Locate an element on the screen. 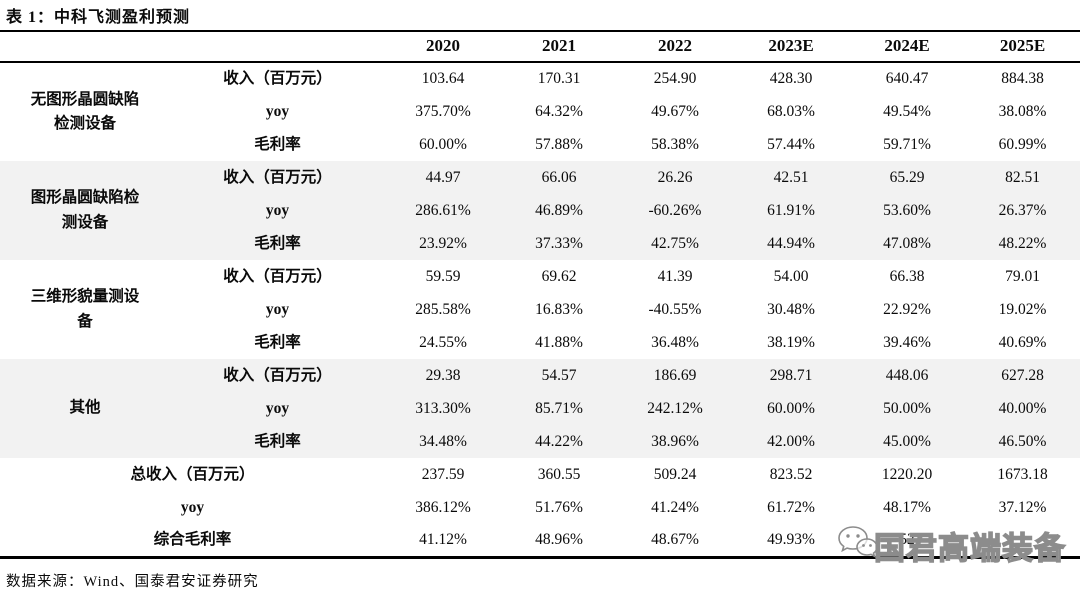  cell-value: 1673.18 is located at coordinates (1022, 474).